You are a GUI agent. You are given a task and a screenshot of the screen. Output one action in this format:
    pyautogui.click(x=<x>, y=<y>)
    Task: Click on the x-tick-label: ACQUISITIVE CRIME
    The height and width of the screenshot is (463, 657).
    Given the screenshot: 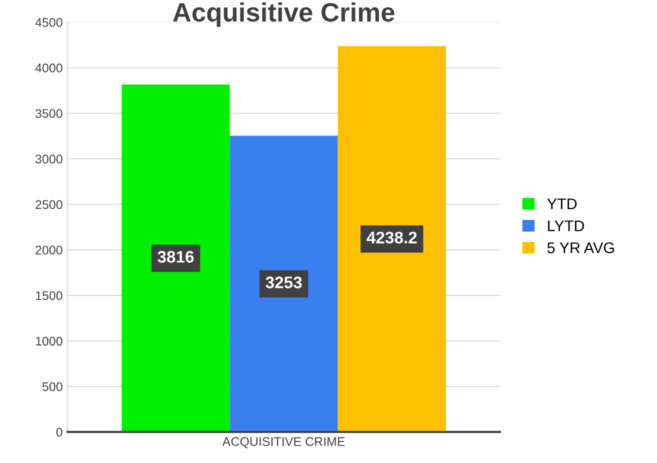 What is the action you would take?
    pyautogui.click(x=283, y=442)
    